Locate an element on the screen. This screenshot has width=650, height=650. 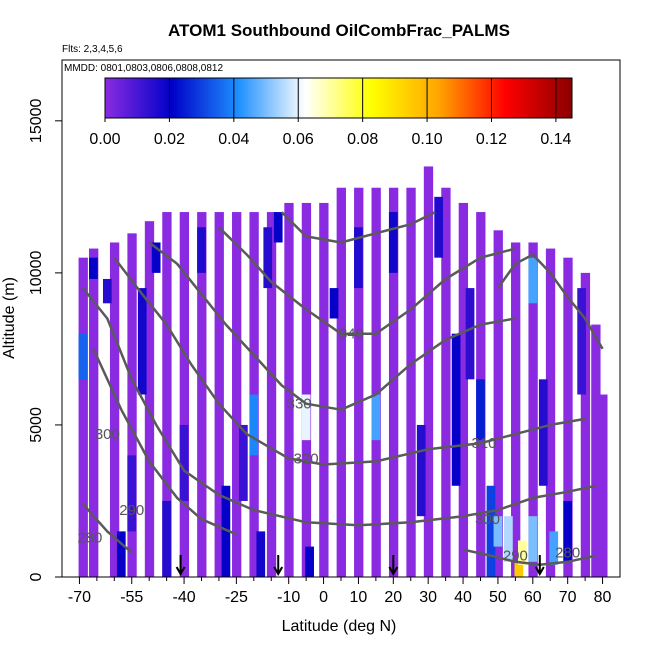
x-tick-label: -70 is located at coordinates (79, 597).